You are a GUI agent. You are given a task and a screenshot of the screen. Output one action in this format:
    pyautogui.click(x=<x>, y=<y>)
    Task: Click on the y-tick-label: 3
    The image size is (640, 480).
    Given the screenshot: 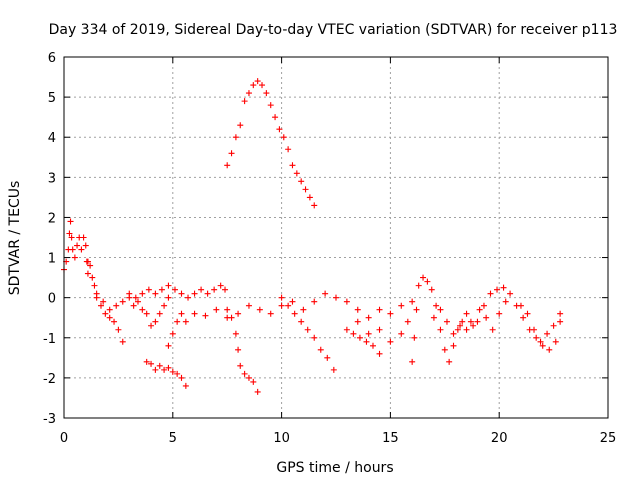 What is the action you would take?
    pyautogui.click(x=52, y=178)
    